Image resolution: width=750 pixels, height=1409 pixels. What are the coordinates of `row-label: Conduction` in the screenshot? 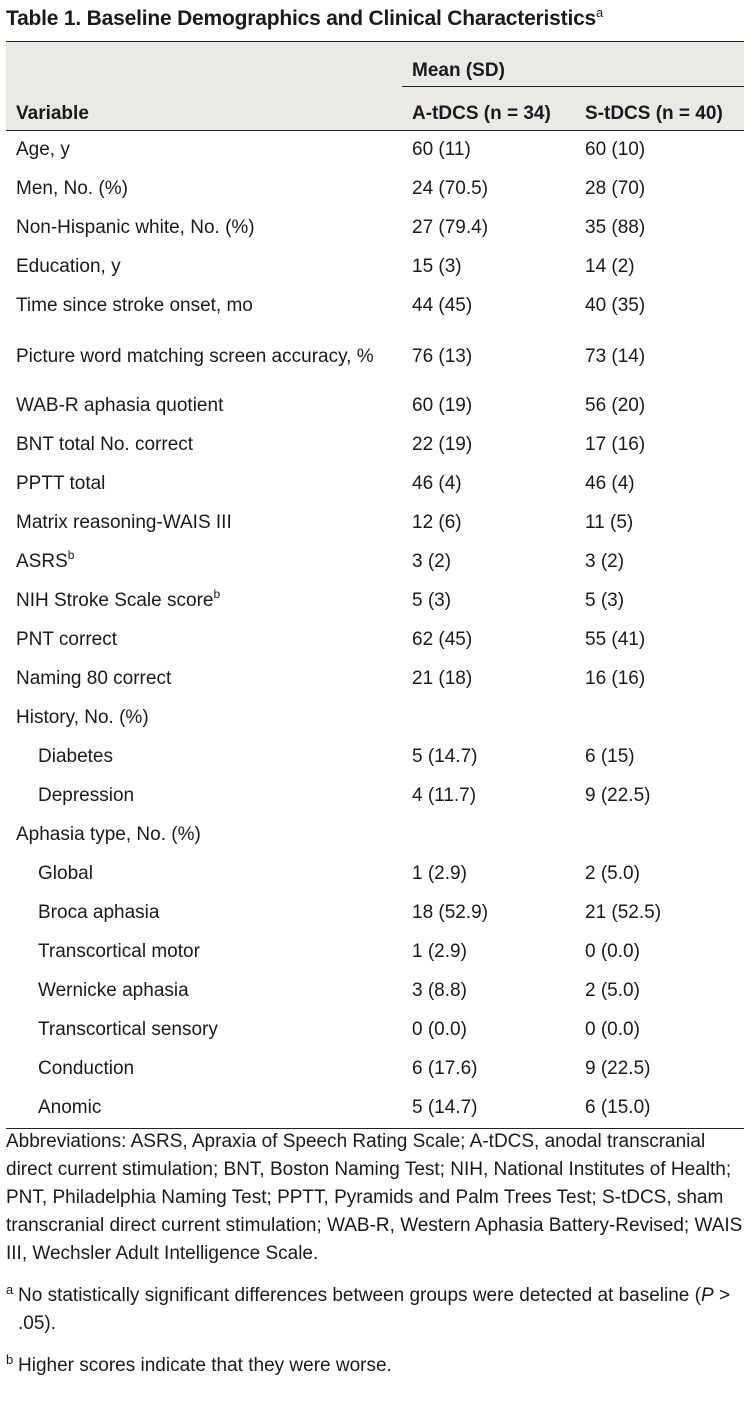 It's located at (204, 1069).